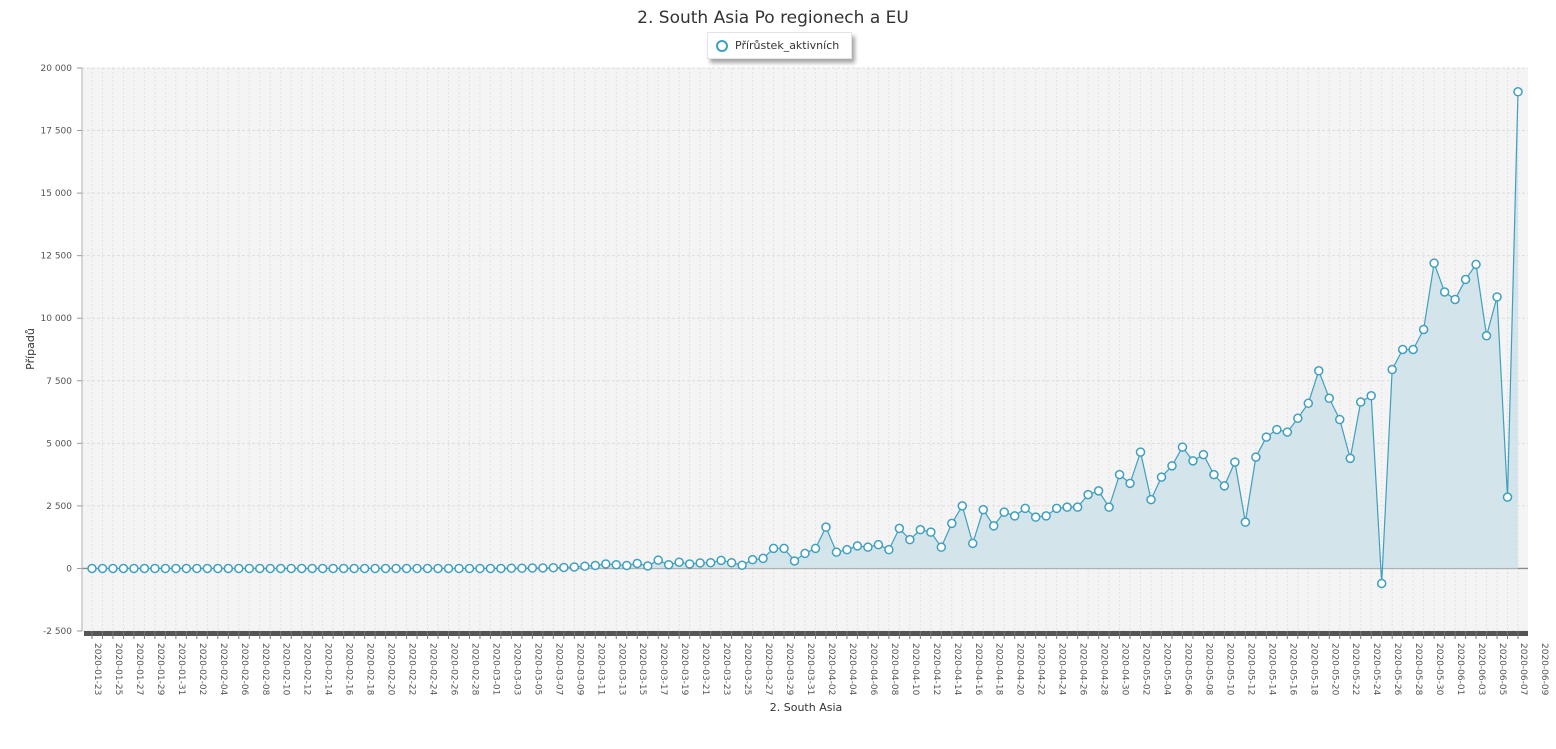  What do you see at coordinates (1187, 669) in the screenshot?
I see `x-tick-label: 2020-05-06` at bounding box center [1187, 669].